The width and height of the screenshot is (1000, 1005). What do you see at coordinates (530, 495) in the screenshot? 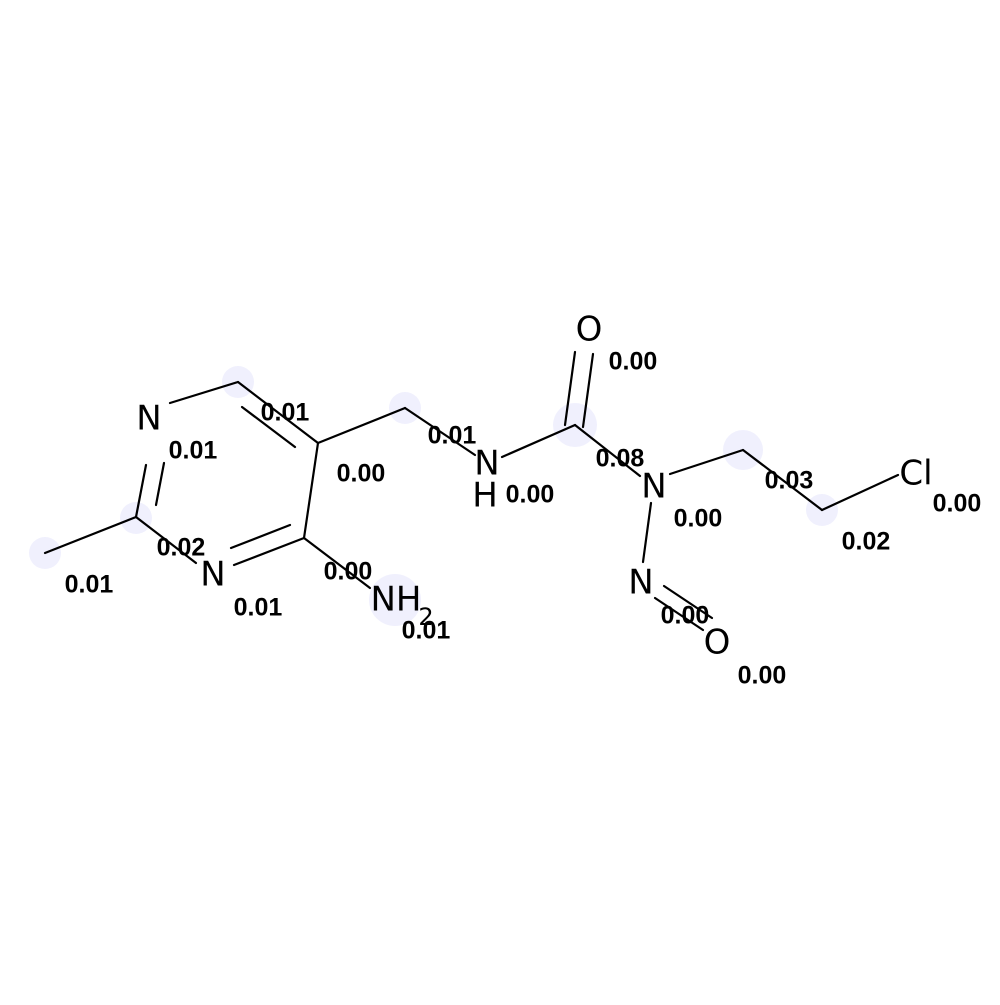
I see `value-nh: 0.00` at bounding box center [530, 495].